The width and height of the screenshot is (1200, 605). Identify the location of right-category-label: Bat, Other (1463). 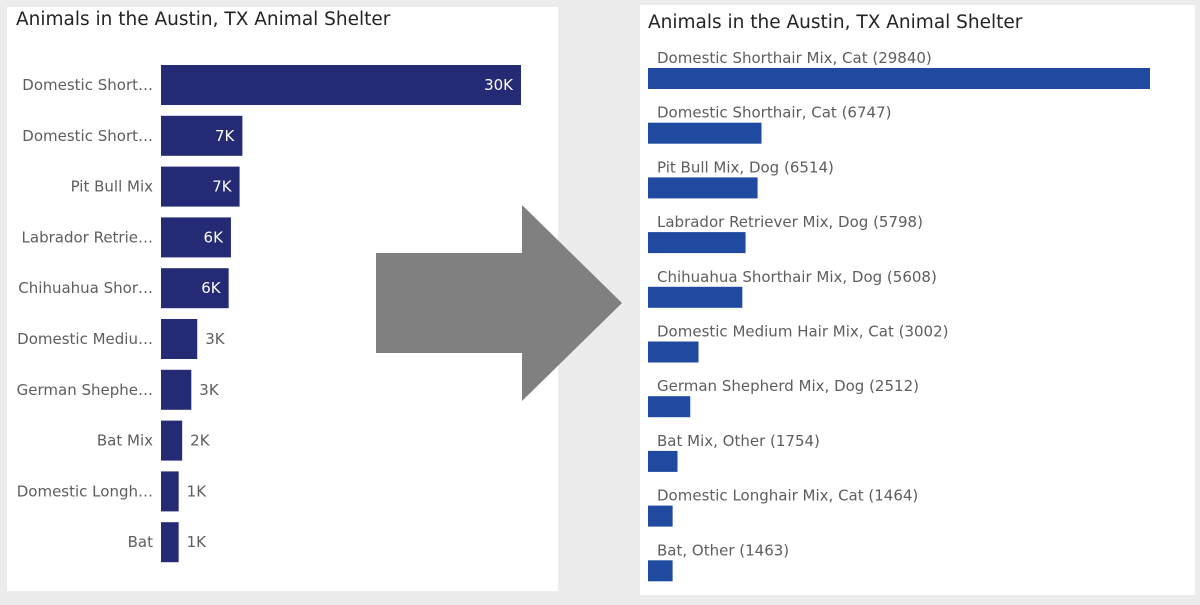
(723, 550).